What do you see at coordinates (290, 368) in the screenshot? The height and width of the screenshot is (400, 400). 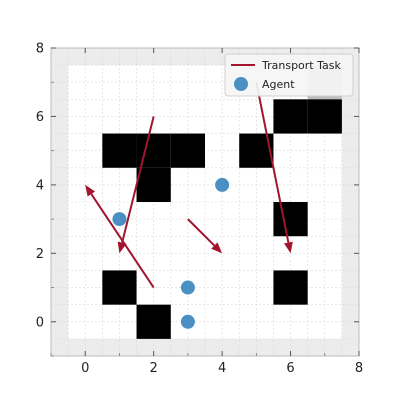 I see `x-tick-label: 6` at bounding box center [290, 368].